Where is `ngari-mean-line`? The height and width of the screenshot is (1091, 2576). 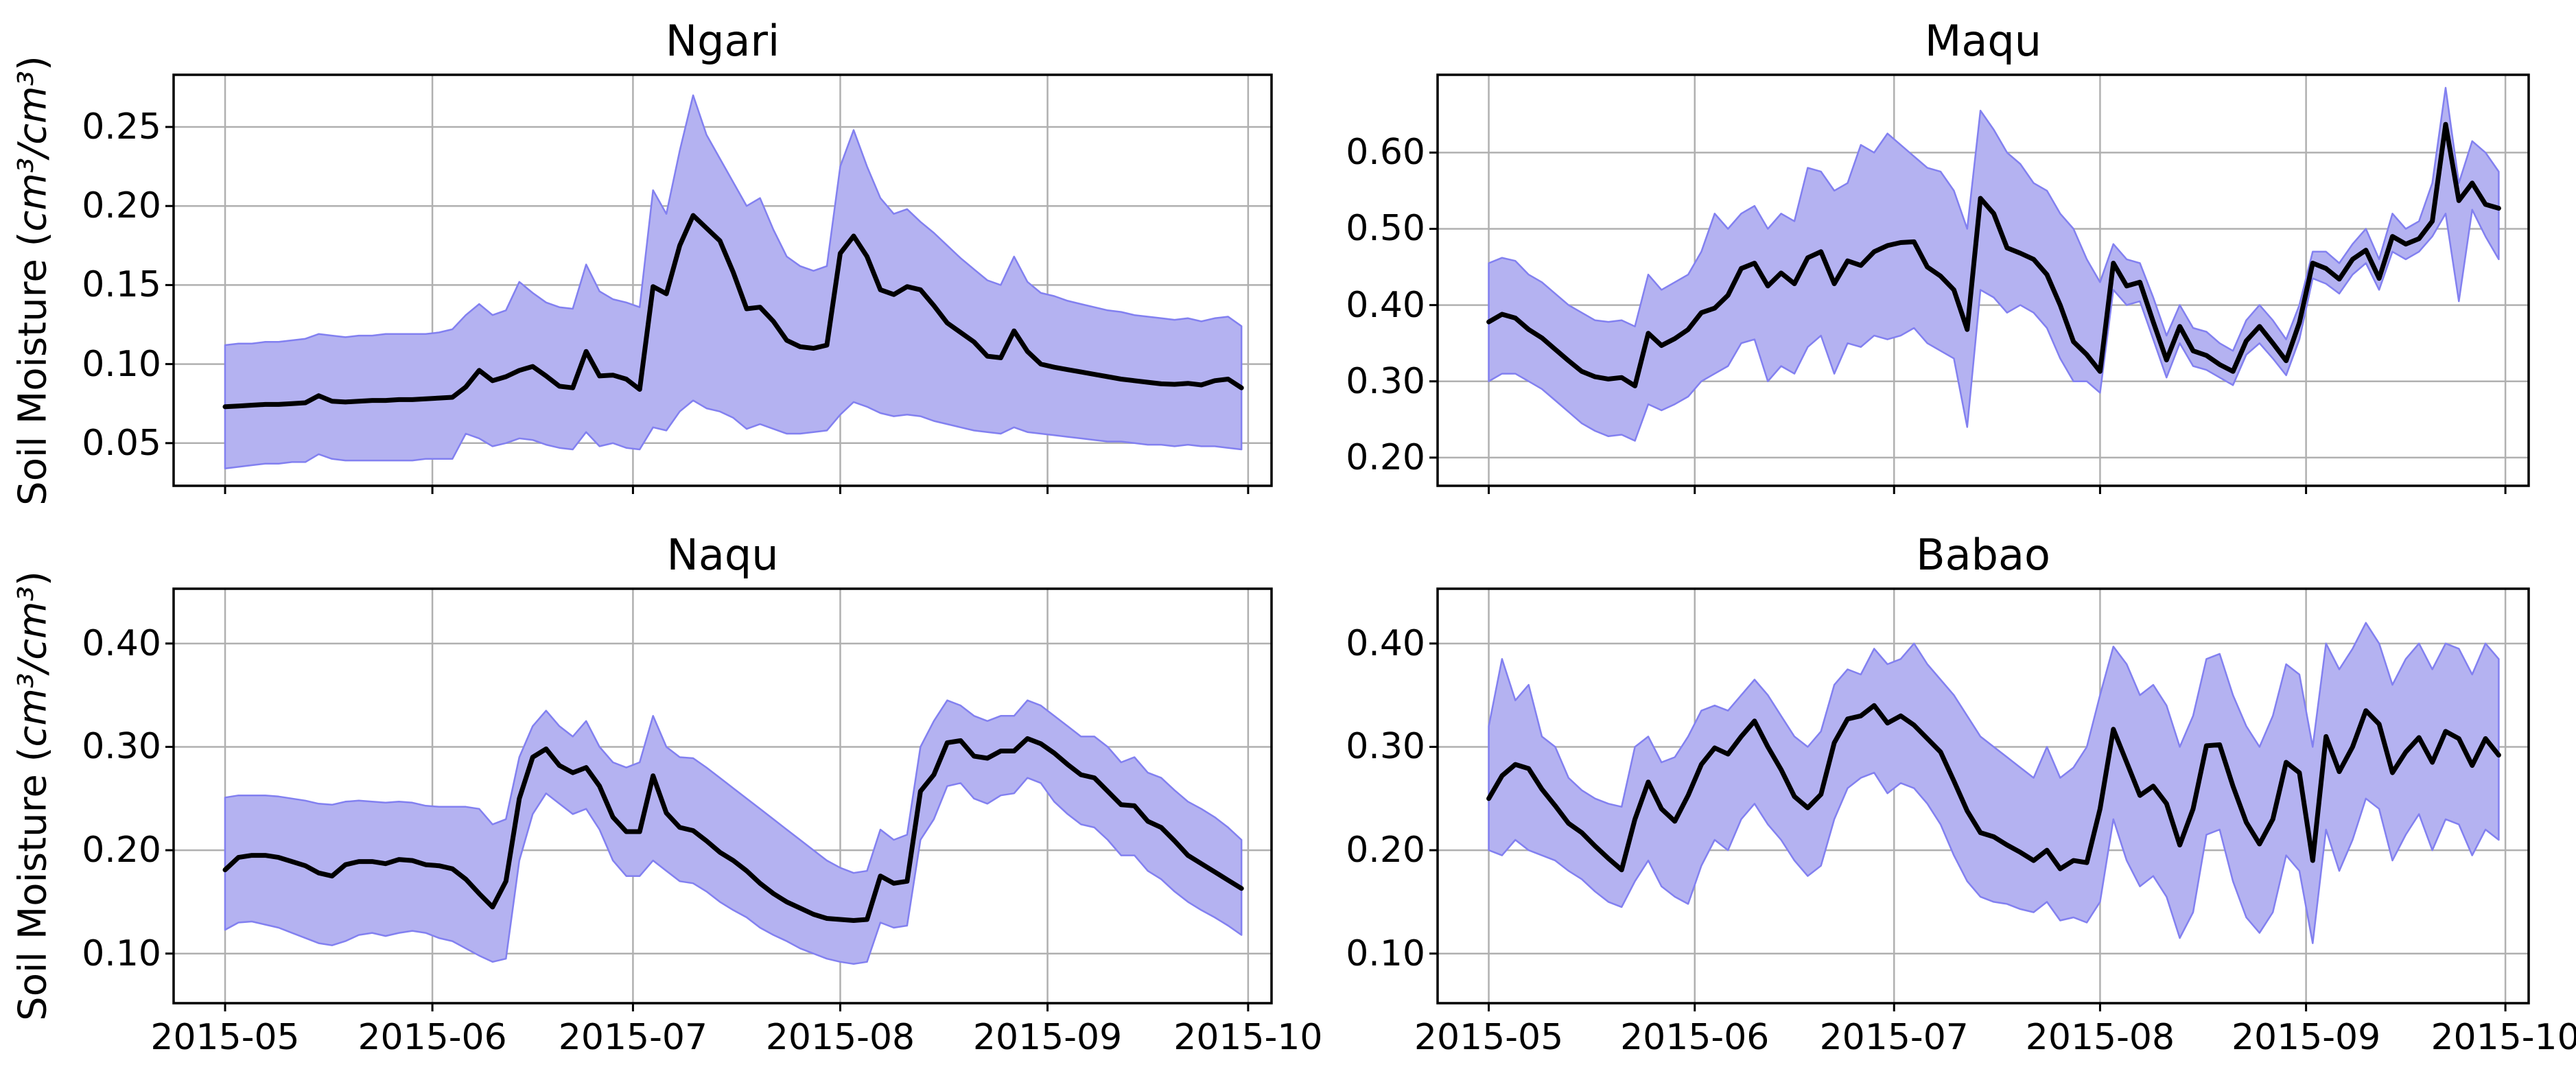
ngari-mean-line is located at coordinates (733, 311).